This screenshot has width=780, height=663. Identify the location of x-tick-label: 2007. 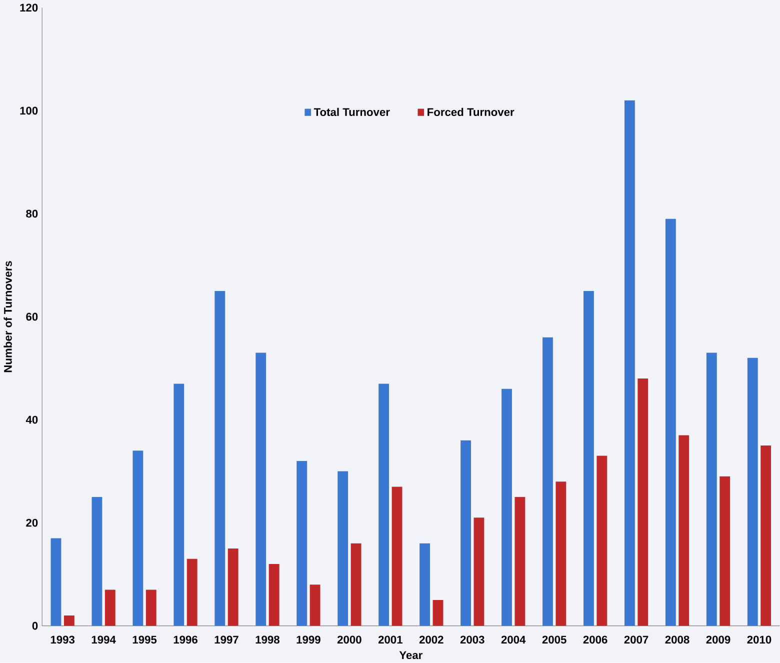
(636, 640).